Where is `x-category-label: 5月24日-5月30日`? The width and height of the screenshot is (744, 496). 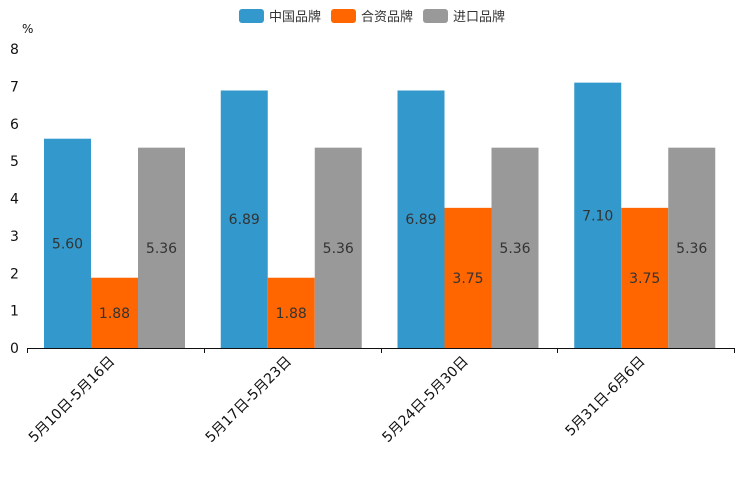 x-category-label: 5月24日-5月30日 is located at coordinates (425, 400).